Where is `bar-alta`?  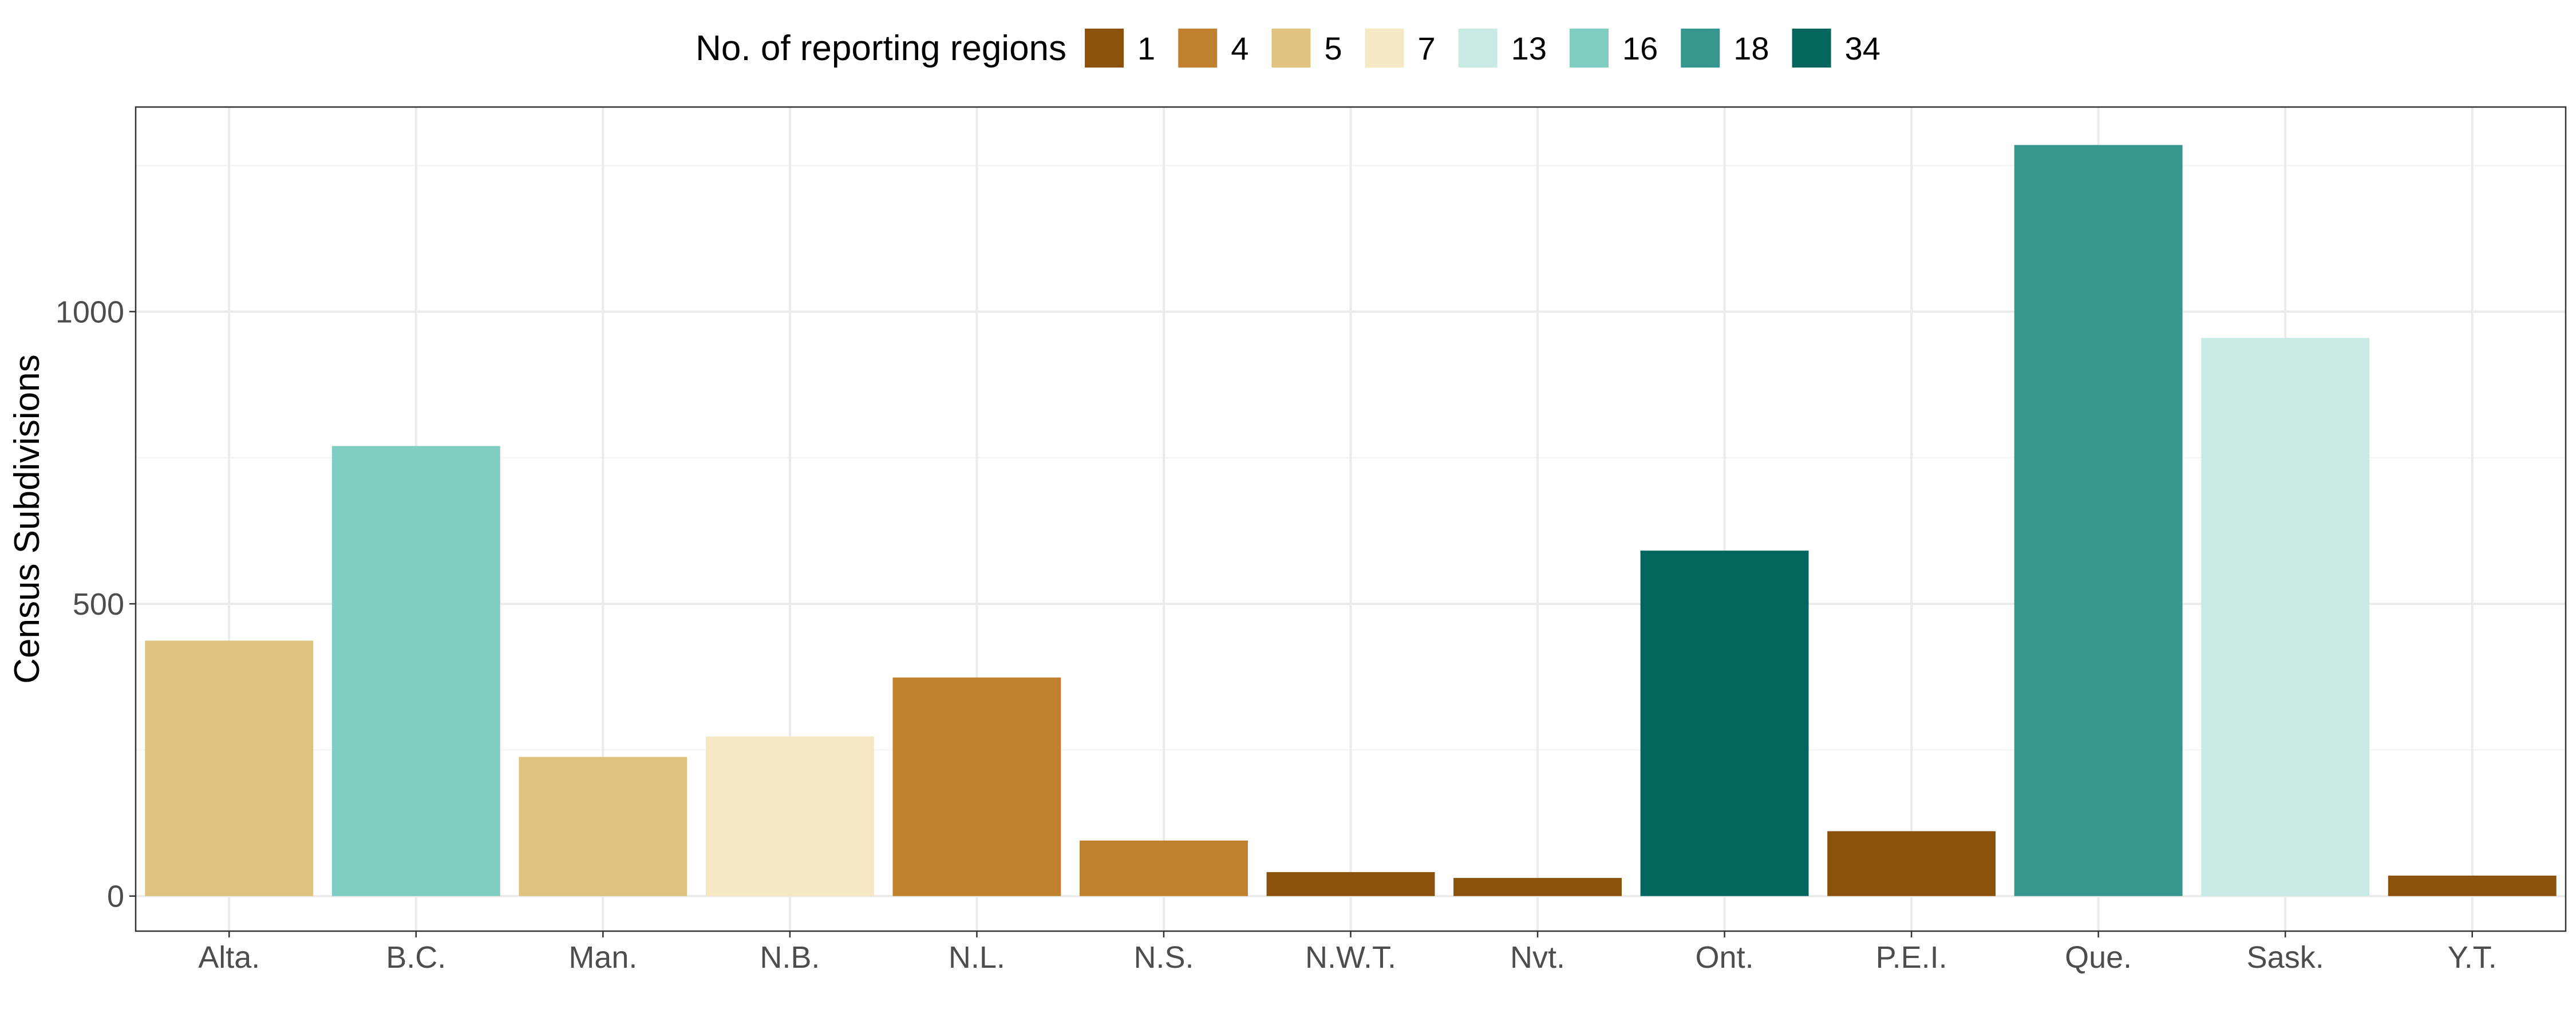
bar-alta is located at coordinates (229, 768).